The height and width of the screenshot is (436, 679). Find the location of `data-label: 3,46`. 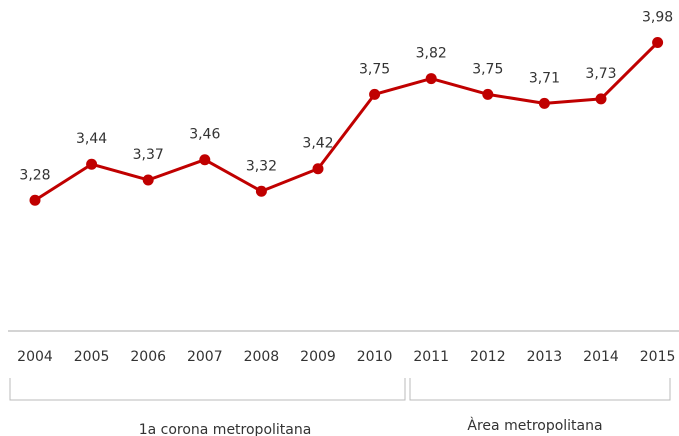

data-label: 3,46 is located at coordinates (204, 135).